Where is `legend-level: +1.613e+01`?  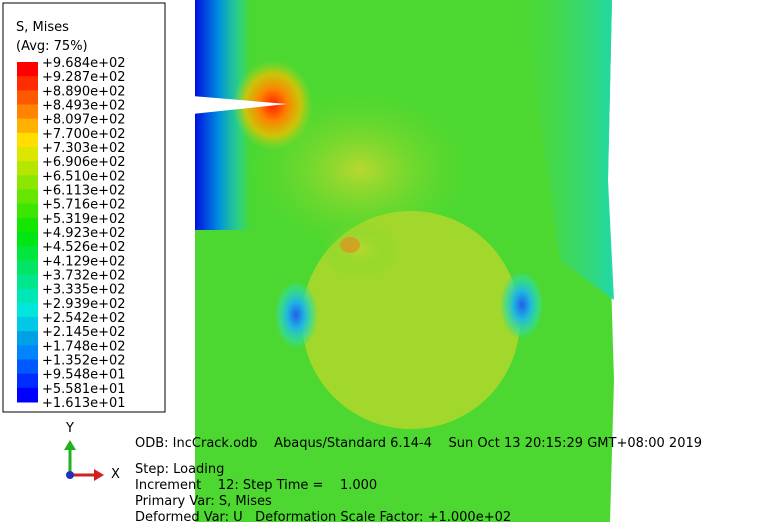 legend-level: +1.613e+01 is located at coordinates (84, 403).